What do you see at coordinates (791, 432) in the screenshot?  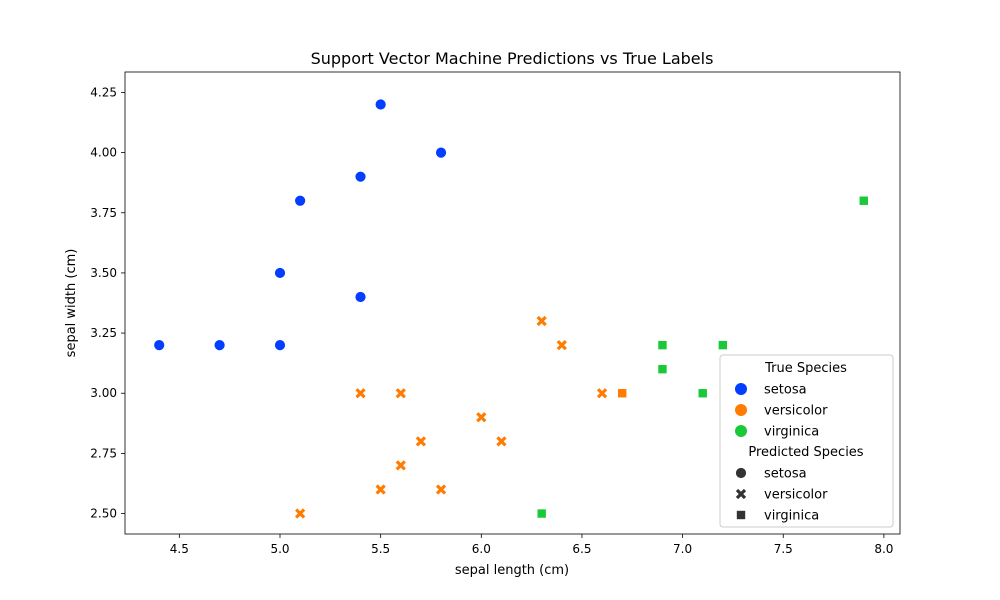 I see `legend-hue-label: virginica` at bounding box center [791, 432].